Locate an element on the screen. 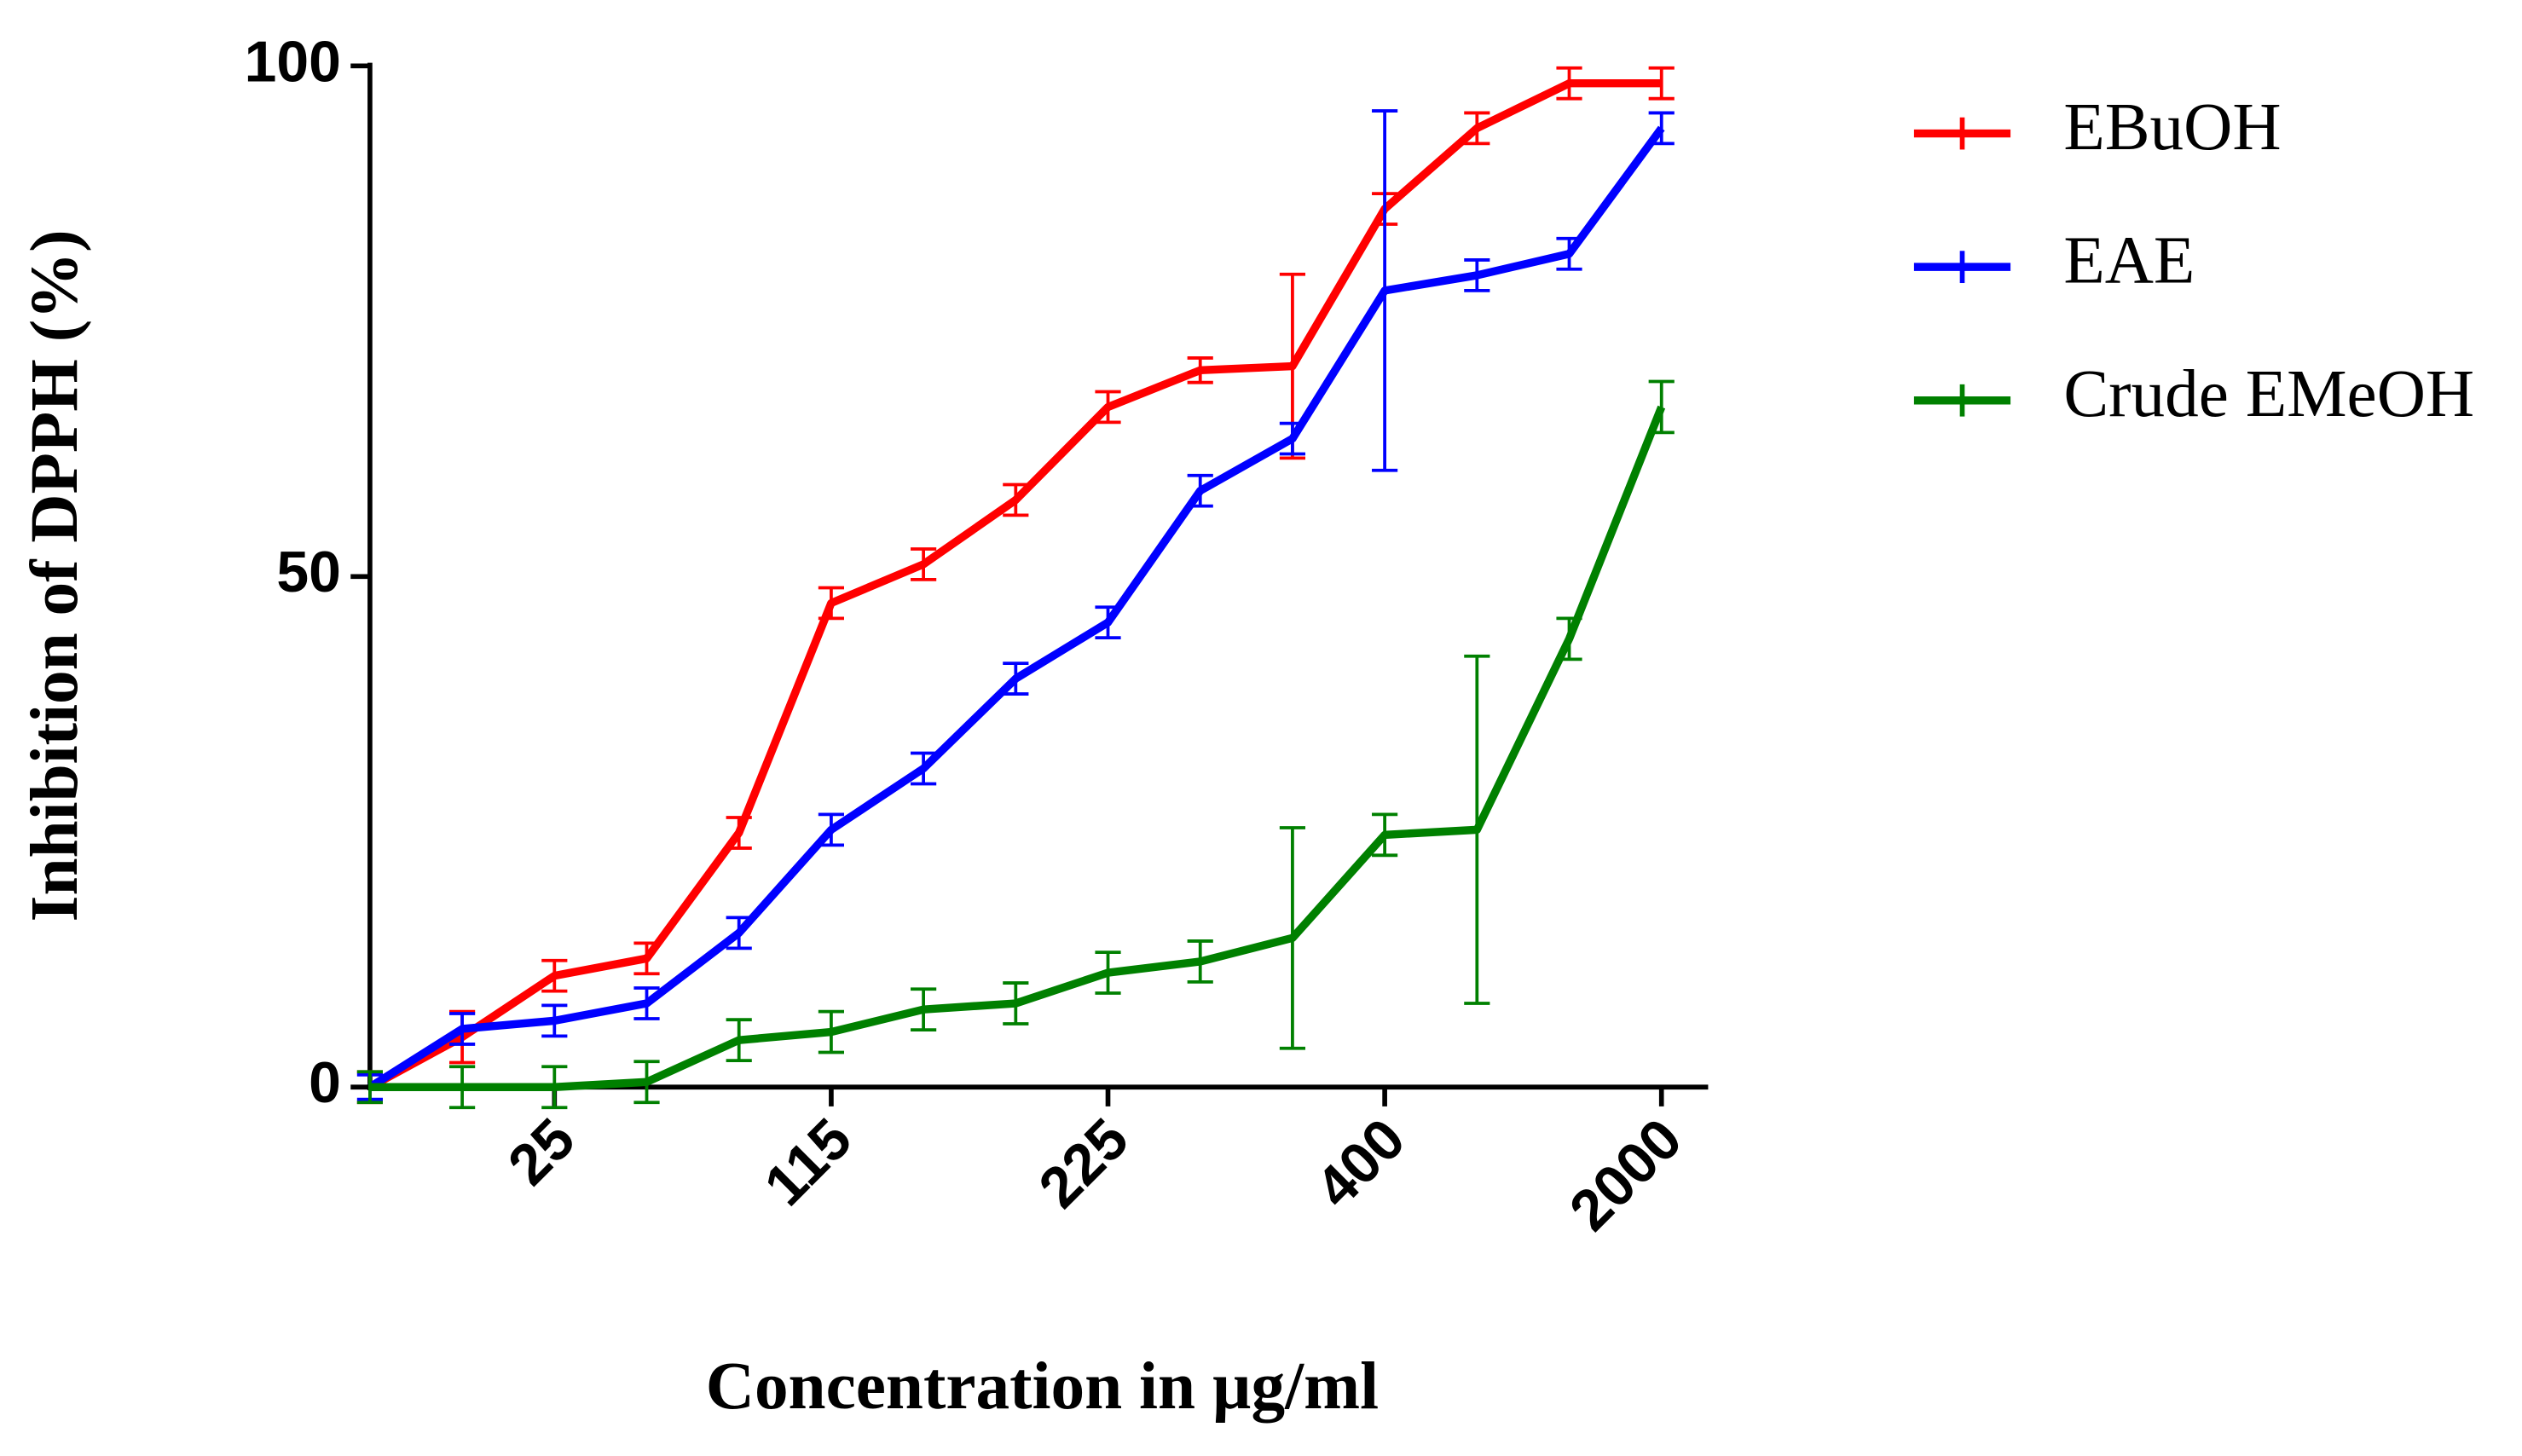 This screenshot has height=1456, width=2522. y-tick-label: 0 is located at coordinates (325, 1083).